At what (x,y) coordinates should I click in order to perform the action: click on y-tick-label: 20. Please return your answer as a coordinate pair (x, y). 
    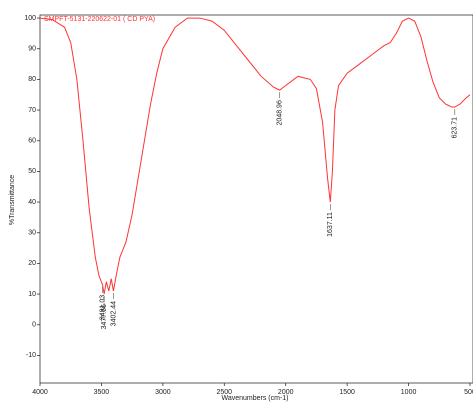
    Looking at the image, I should click on (32, 263).